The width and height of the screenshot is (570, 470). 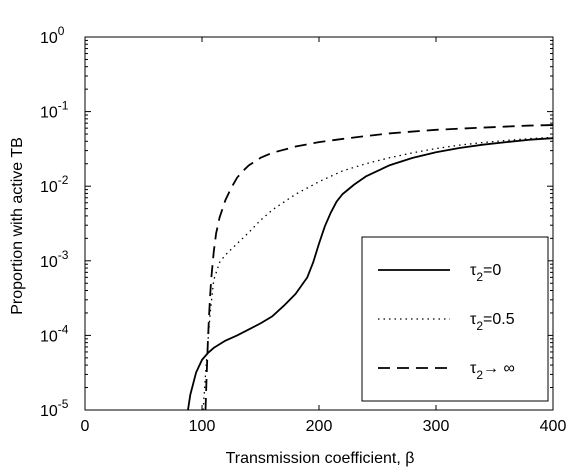 I want to click on legend: τ2=0 τ2=0.5 τ2→ ∞, so click(x=455, y=319).